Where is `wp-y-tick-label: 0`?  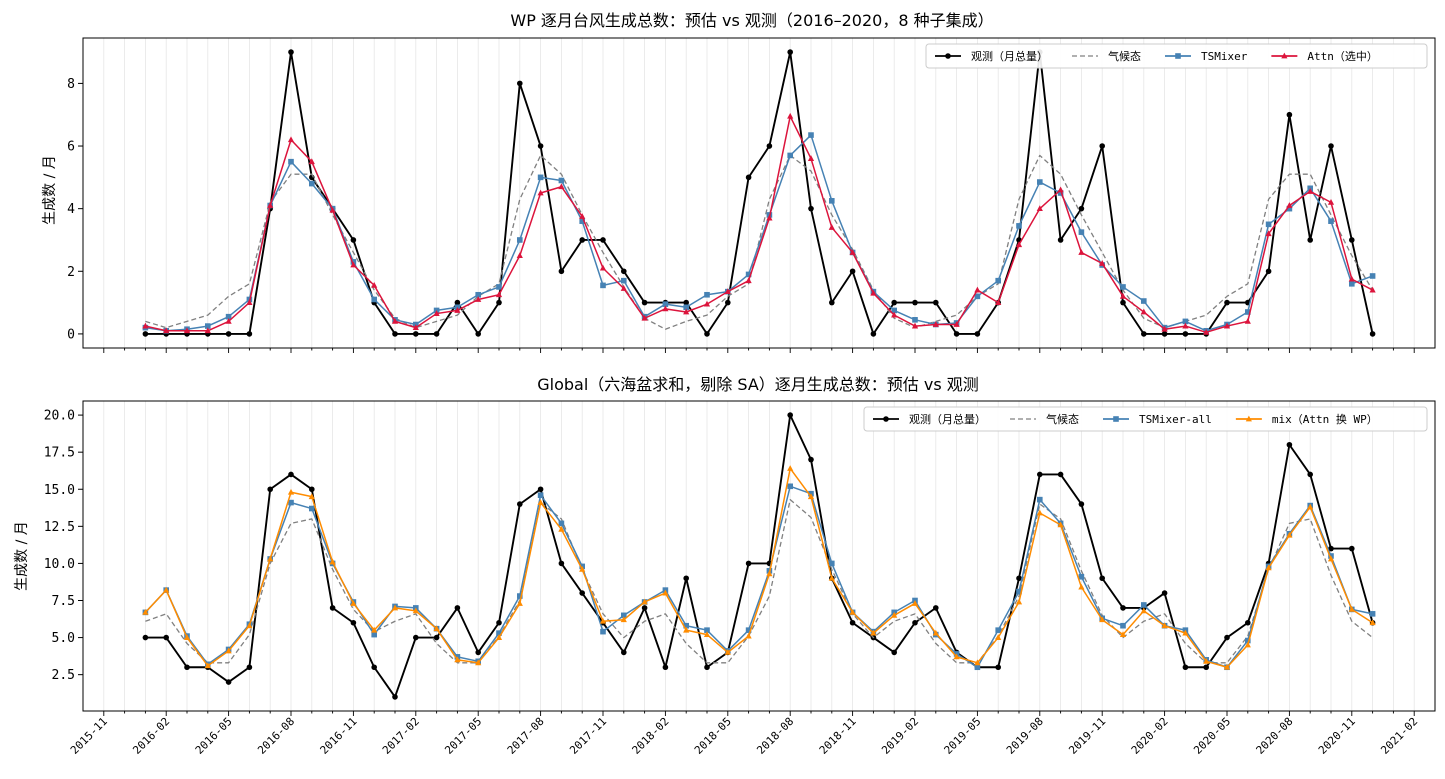
wp-y-tick-label: 0 is located at coordinates (71, 334).